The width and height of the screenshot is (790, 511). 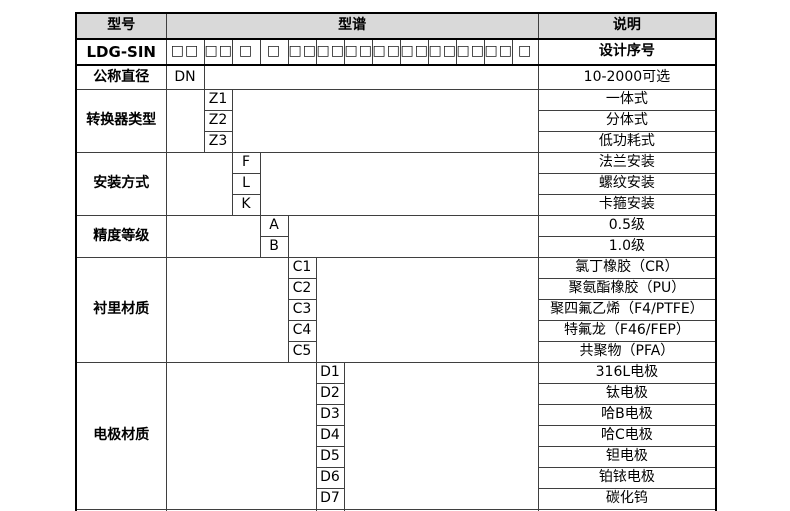 I want to click on option-desc: 一体式, so click(x=627, y=100).